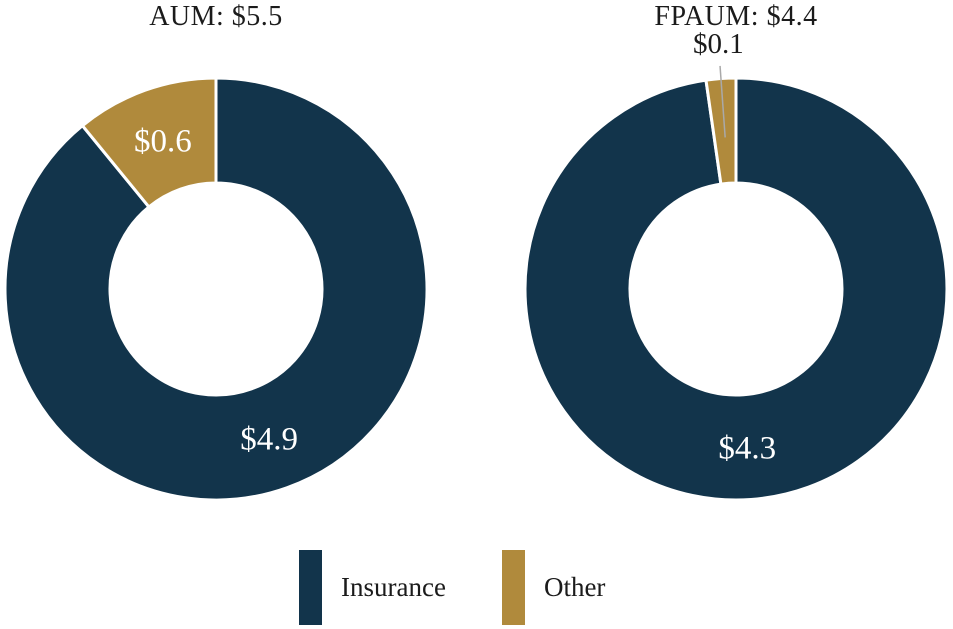 This screenshot has height=629, width=953. What do you see at coordinates (718, 44) in the screenshot?
I see `slice-label-other: $0.1` at bounding box center [718, 44].